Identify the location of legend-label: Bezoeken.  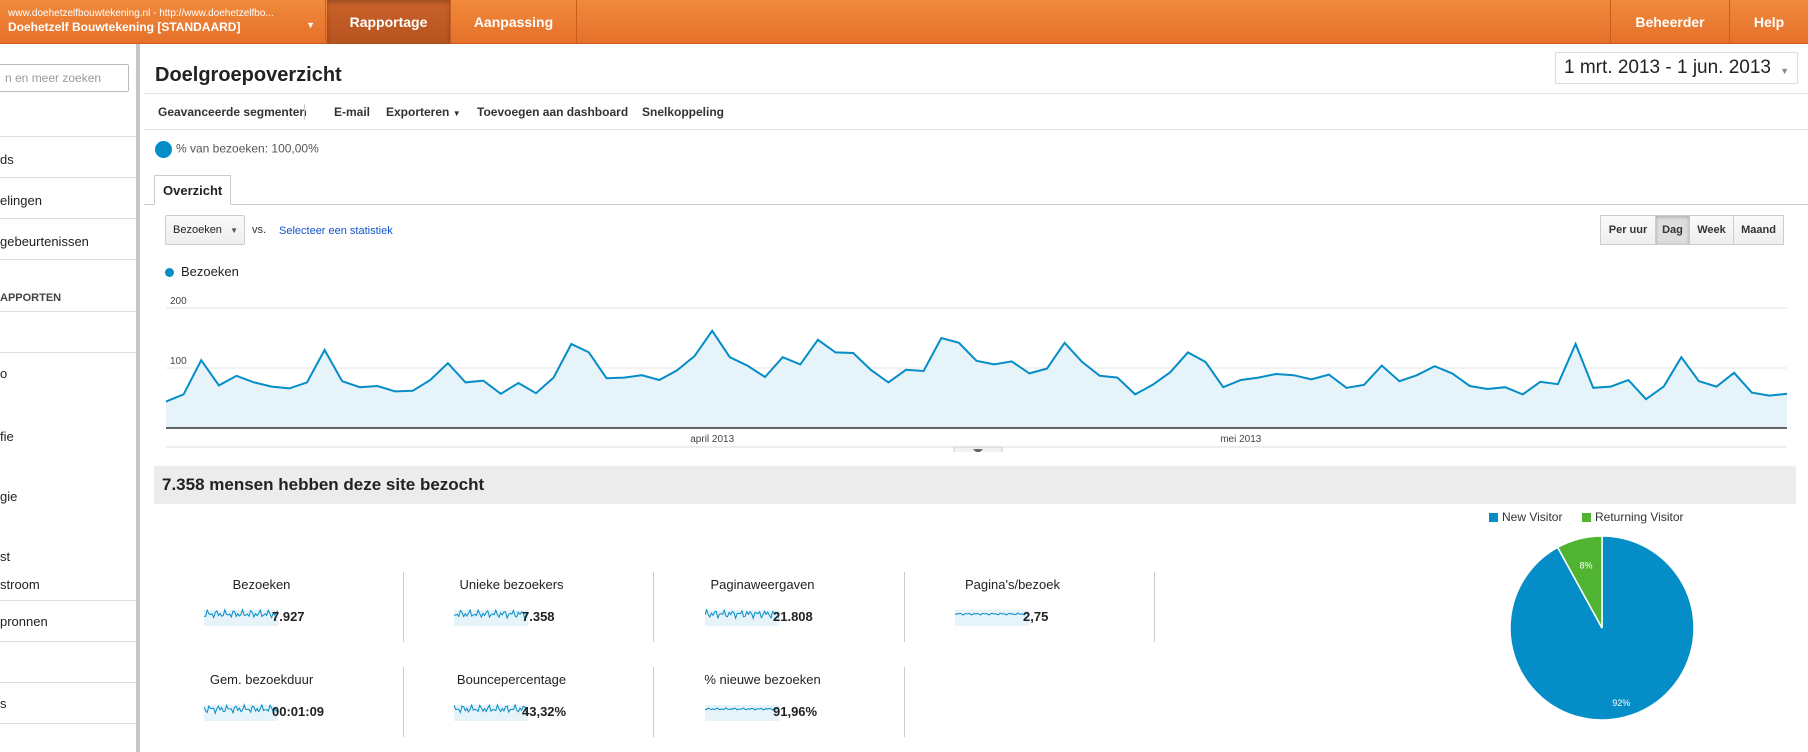
(210, 271).